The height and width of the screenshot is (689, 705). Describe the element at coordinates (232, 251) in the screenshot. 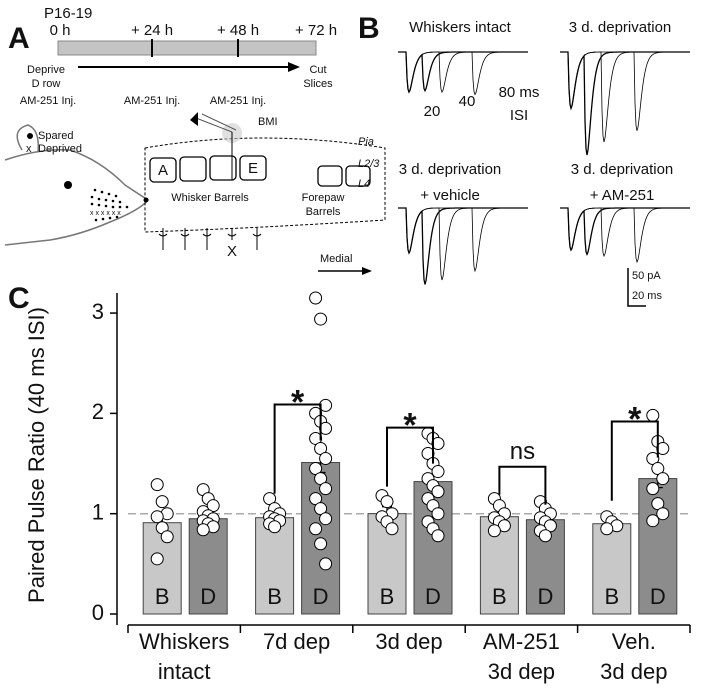

I see `deprived-mark: X` at that location.